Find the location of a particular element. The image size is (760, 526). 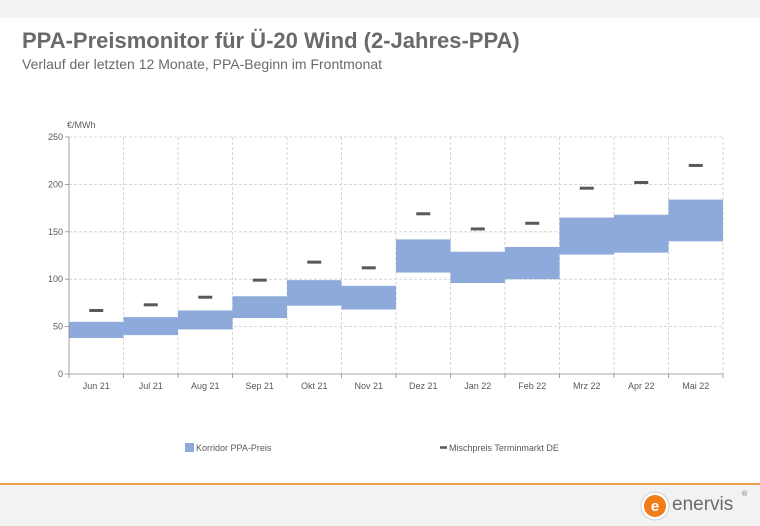

x-tick-label: Sep 21 is located at coordinates (259, 386).